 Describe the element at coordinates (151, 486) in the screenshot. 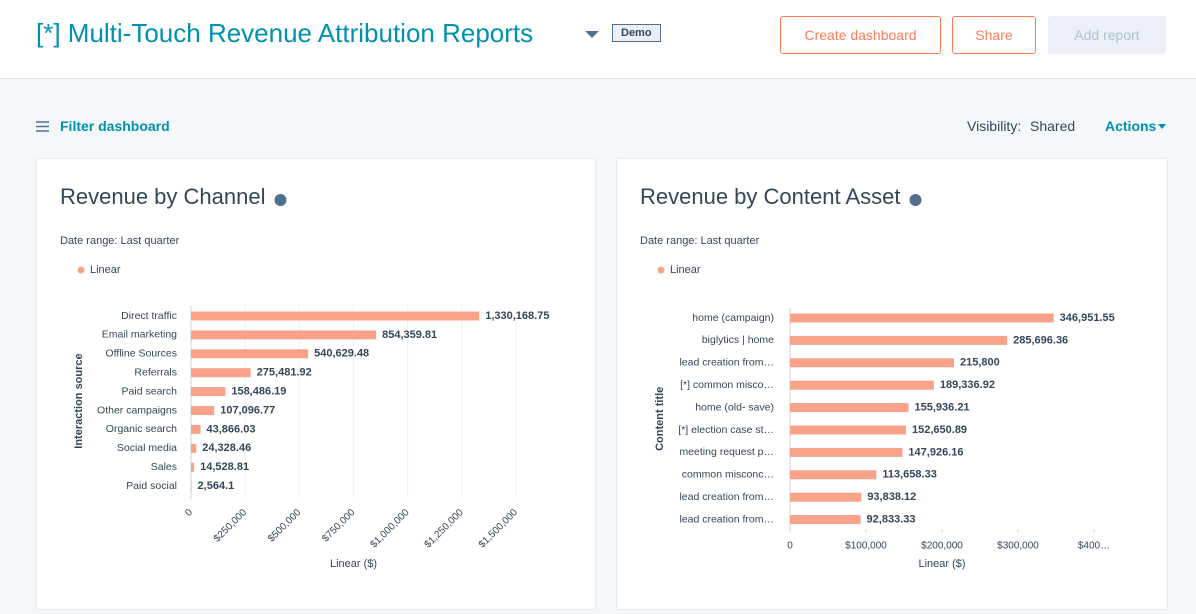

I see `y-tick-label: Paid social` at that location.